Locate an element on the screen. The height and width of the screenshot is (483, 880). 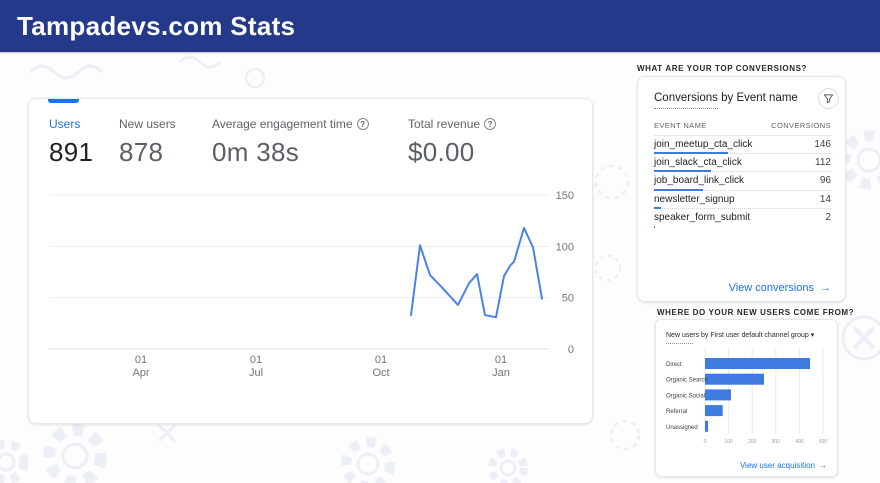
conversion-count: 146 is located at coordinates (822, 145).